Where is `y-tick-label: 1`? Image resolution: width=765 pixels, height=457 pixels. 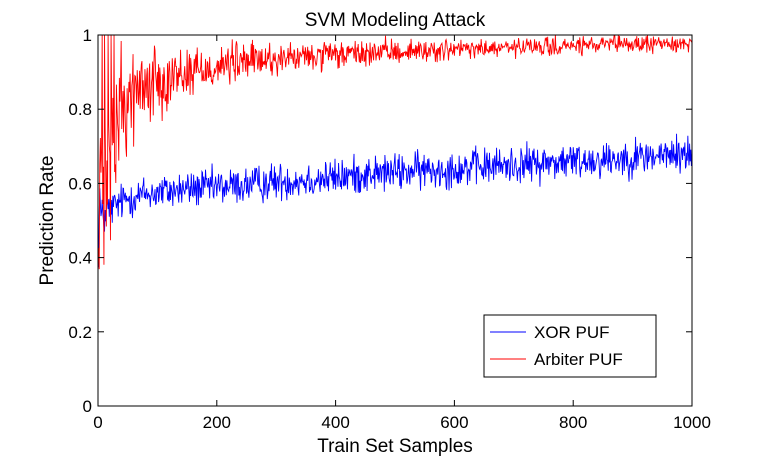
y-tick-label: 1 is located at coordinates (87, 35).